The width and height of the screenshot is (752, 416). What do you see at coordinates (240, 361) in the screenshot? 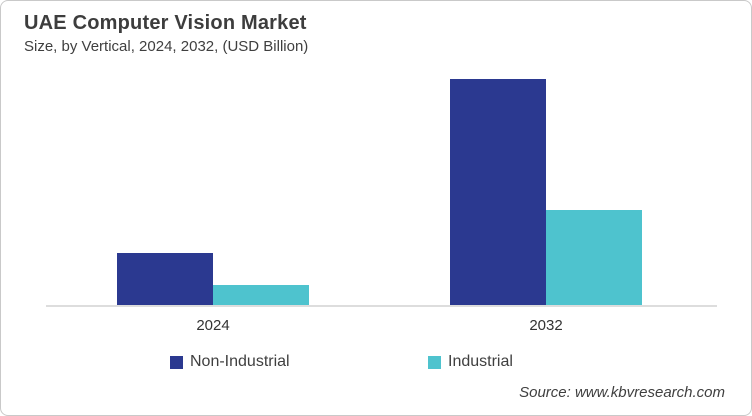
I see `legend-label: Non-Industrial` at bounding box center [240, 361].